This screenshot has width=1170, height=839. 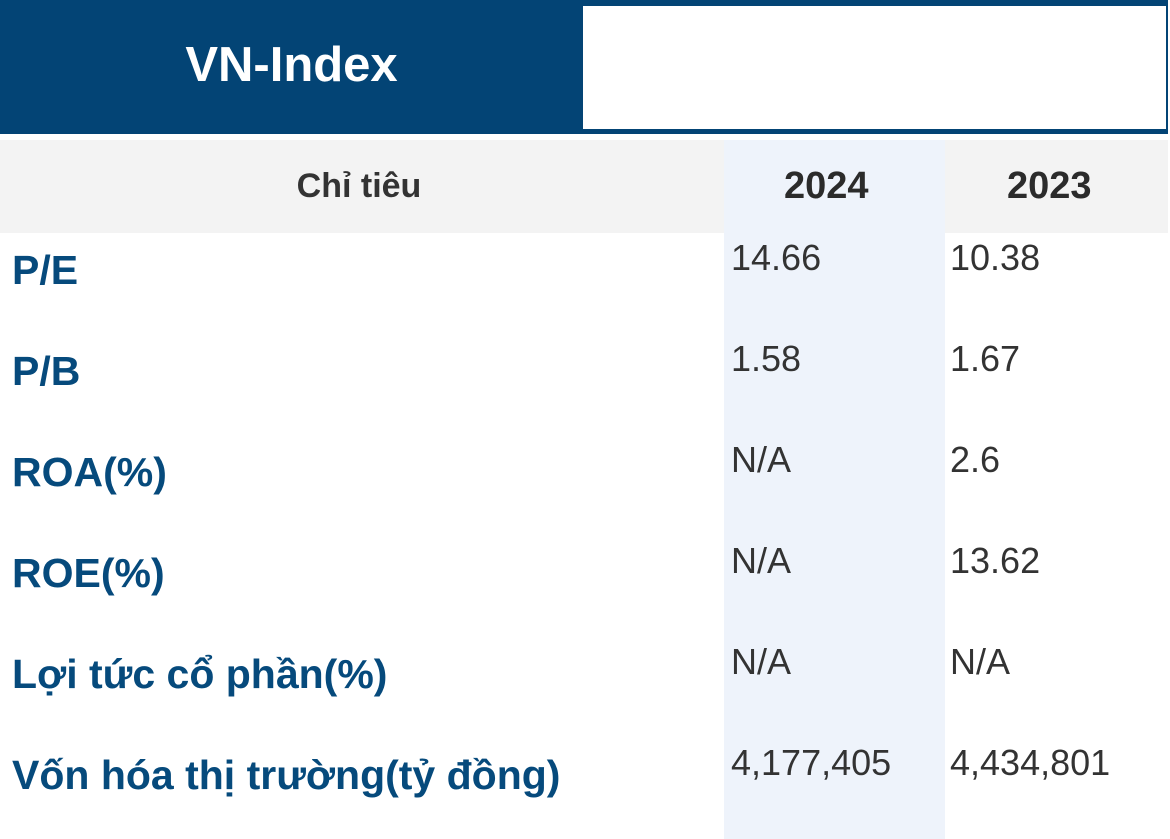 I want to click on header-2024: 2024, so click(x=826, y=186).